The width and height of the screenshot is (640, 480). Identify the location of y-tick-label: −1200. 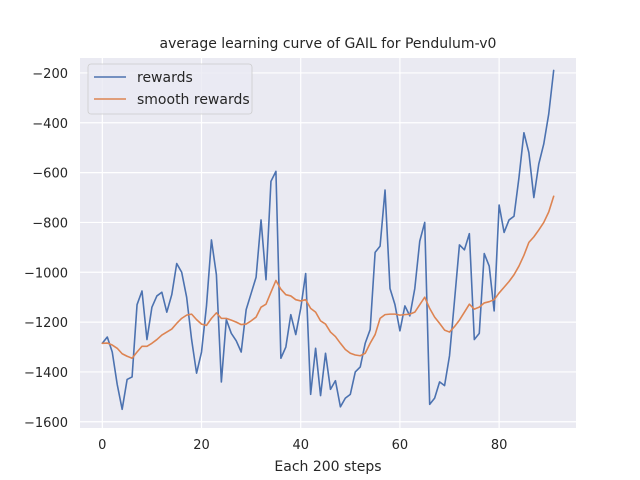
(46, 323).